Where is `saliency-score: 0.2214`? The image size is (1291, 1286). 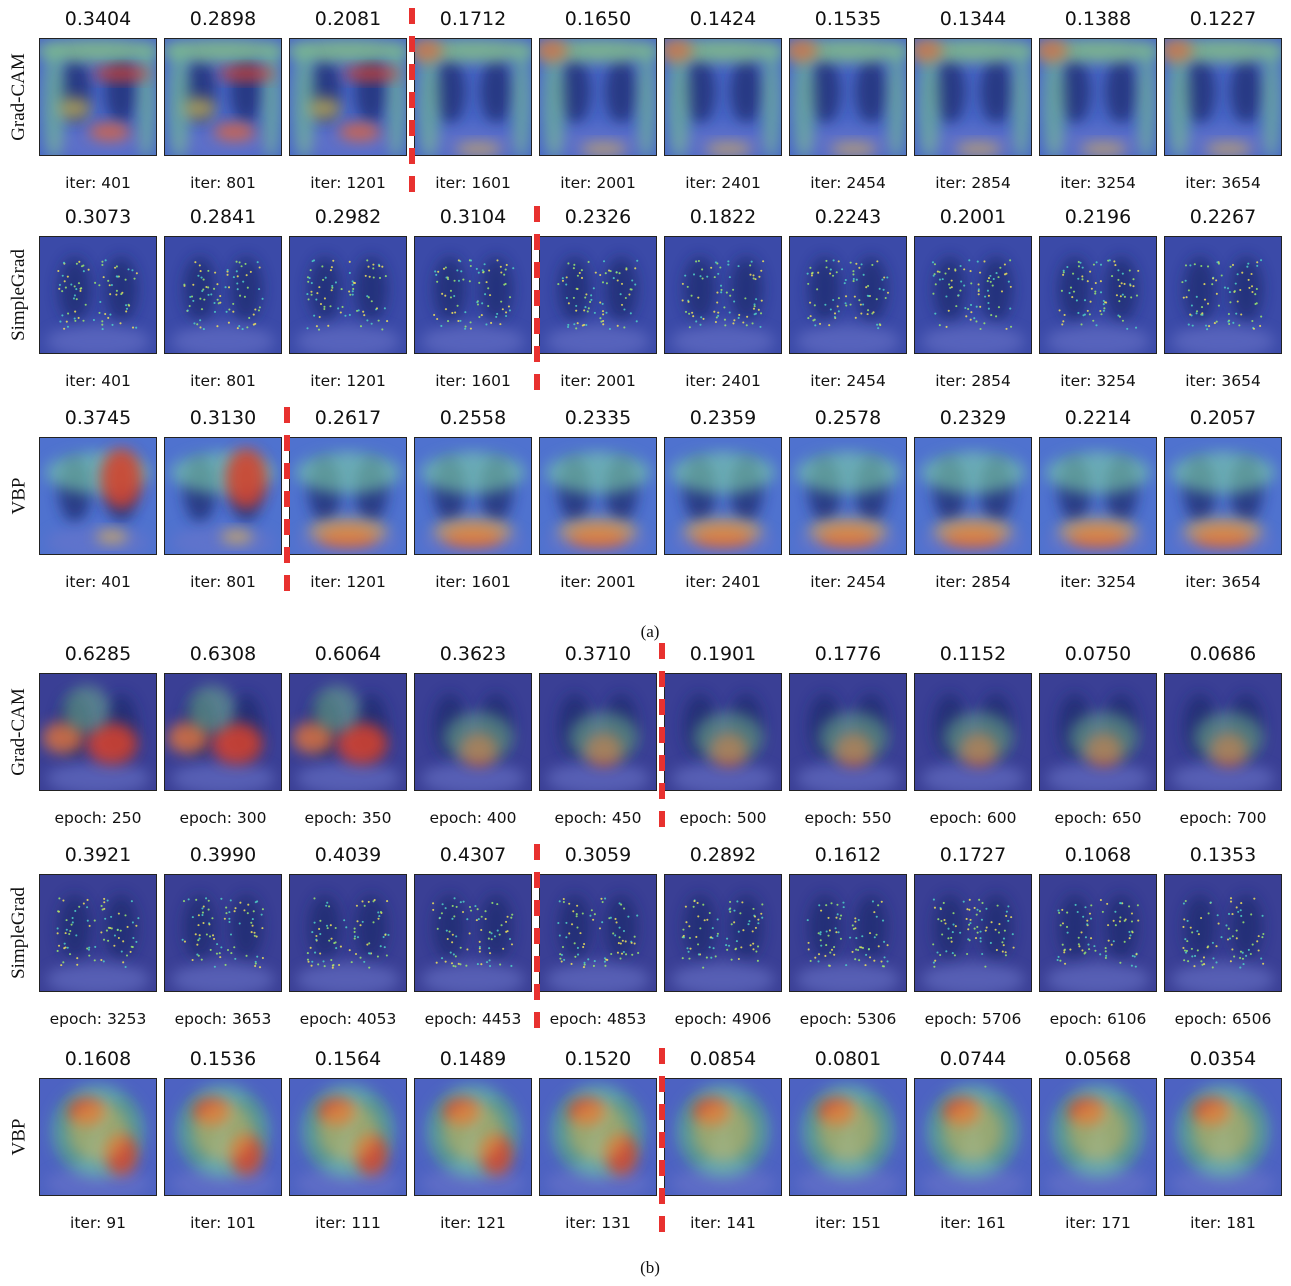
saliency-score: 0.2214 is located at coordinates (1098, 418).